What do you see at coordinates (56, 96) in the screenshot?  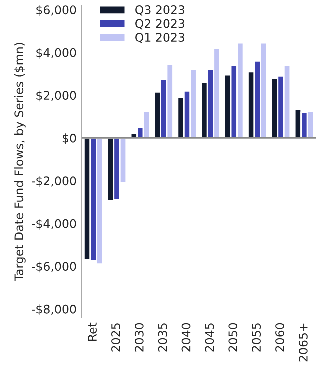 I see `y-tick-label: $2,000` at bounding box center [56, 96].